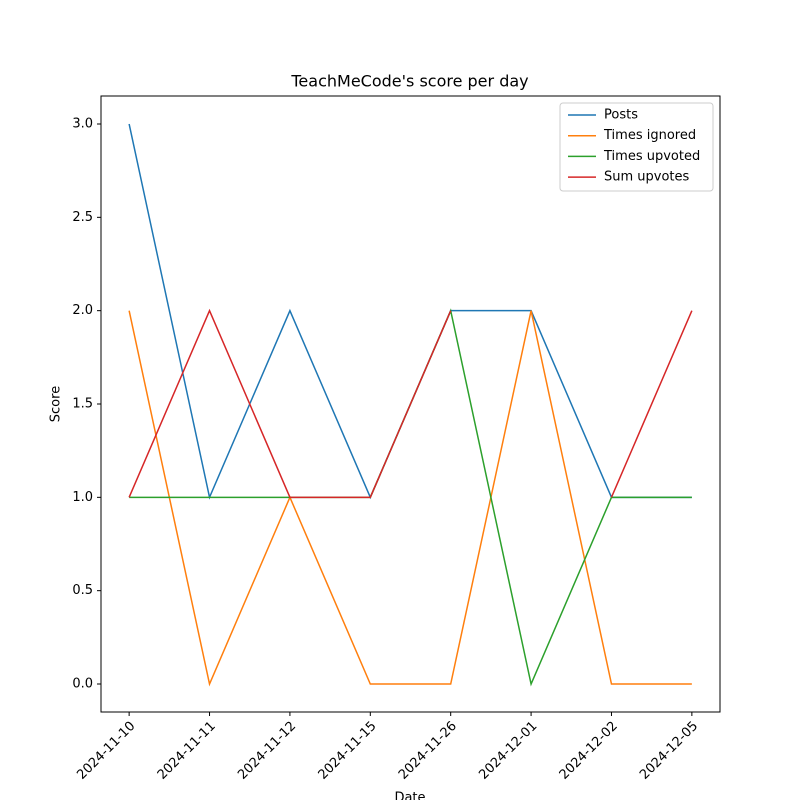 The height and width of the screenshot is (800, 800). I want to click on chart-title: TeachMeCode's score per day, so click(409, 81).